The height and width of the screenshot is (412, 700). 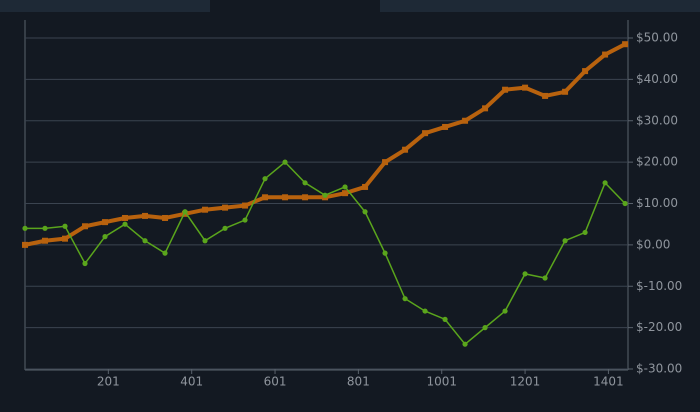 I want to click on y-tick-label: $50.00, so click(x=657, y=38).